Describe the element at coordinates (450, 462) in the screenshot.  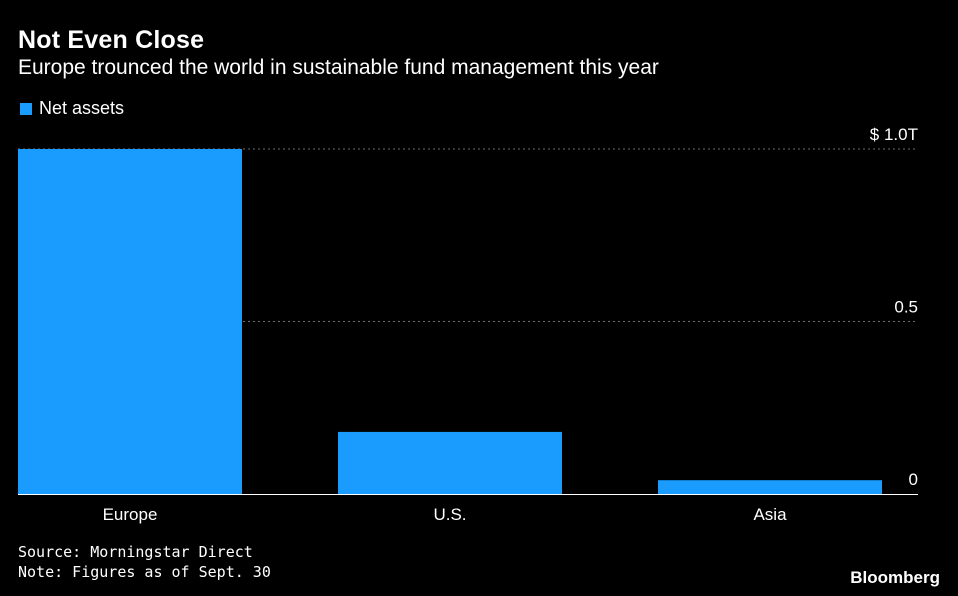
I see `bar-us` at that location.